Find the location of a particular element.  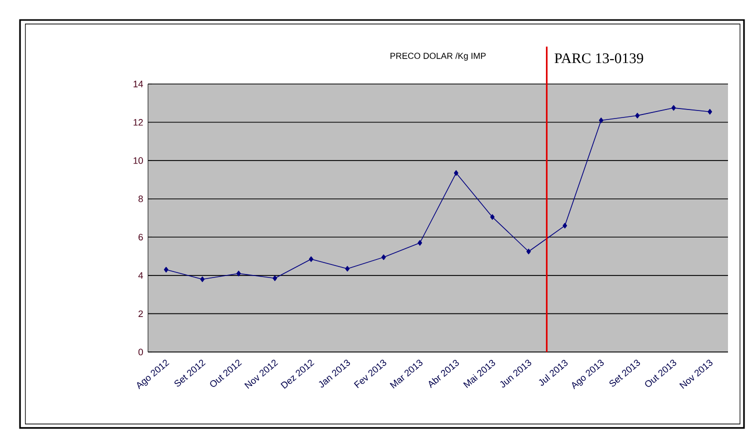

y-tick-label: 8 is located at coordinates (140, 199).